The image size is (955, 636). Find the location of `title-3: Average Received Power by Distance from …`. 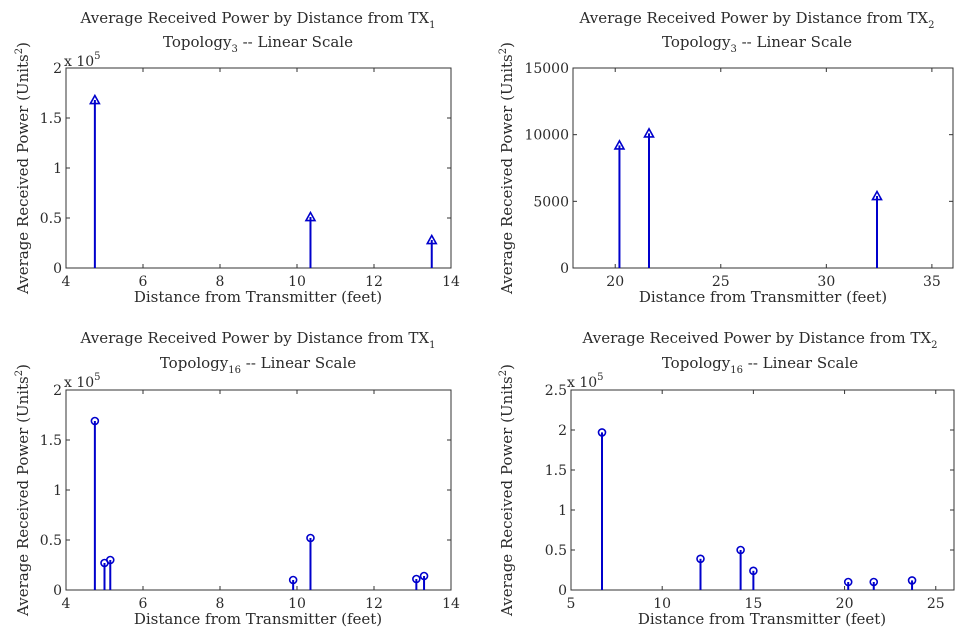

title-3: Average Received Power by Distance from … is located at coordinates (258, 340).